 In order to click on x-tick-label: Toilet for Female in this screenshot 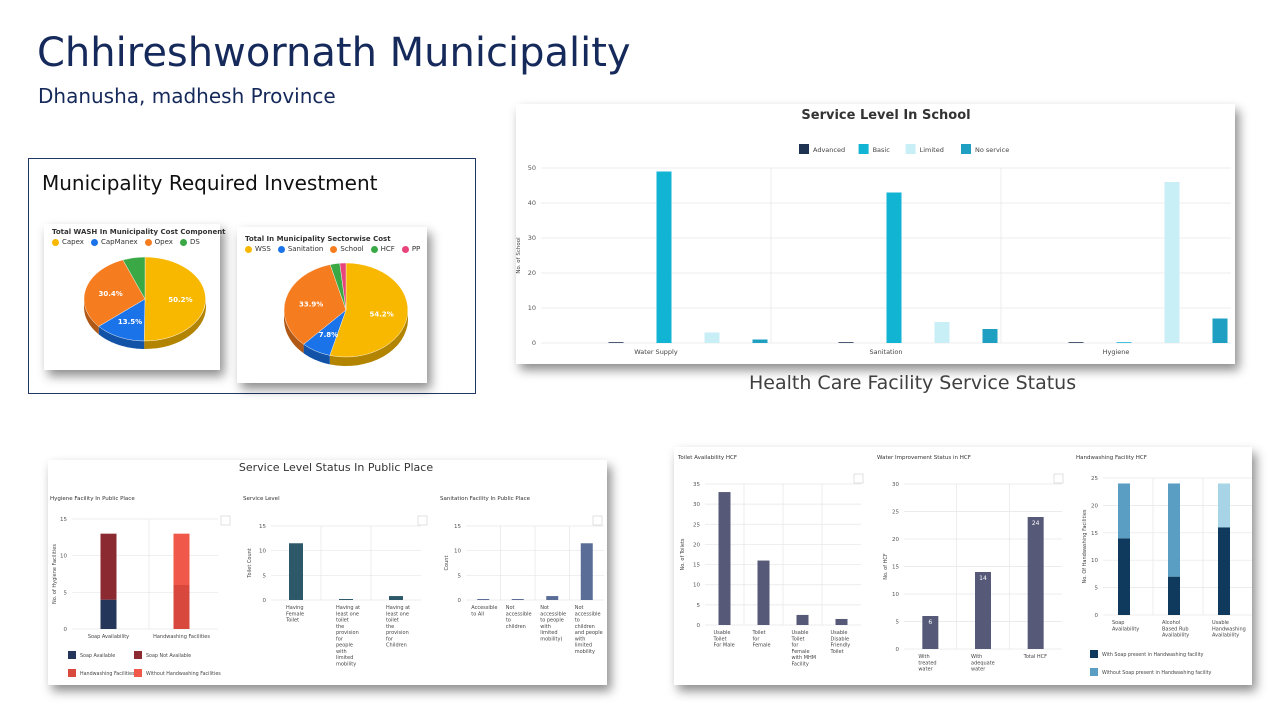, I will do `click(761, 639)`.